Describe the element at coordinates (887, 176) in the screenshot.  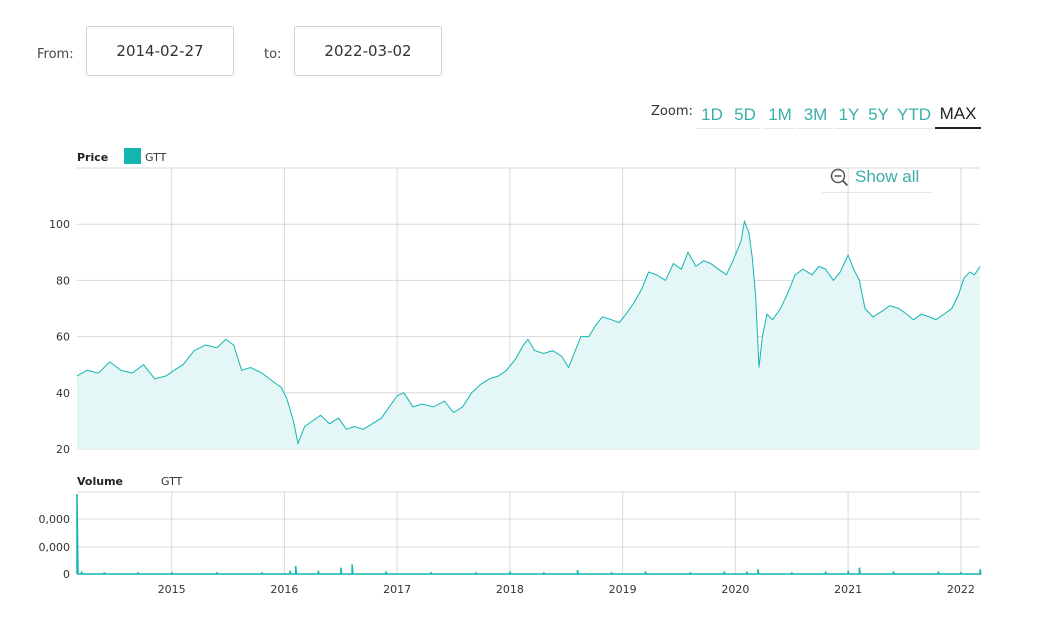
I see `show-all-label: Show all` at that location.